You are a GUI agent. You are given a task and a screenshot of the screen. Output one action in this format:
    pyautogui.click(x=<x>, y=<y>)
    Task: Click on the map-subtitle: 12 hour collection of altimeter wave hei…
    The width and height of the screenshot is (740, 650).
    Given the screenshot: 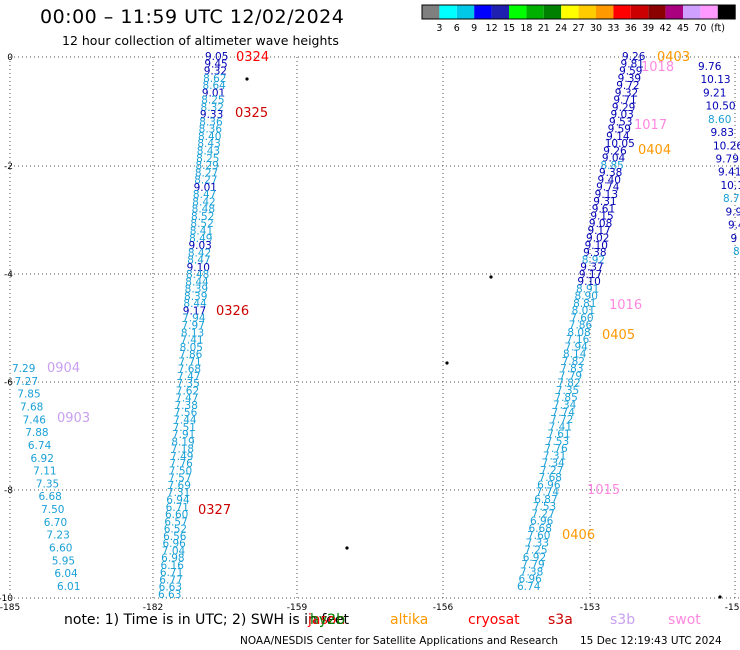 What is the action you would take?
    pyautogui.click(x=200, y=40)
    